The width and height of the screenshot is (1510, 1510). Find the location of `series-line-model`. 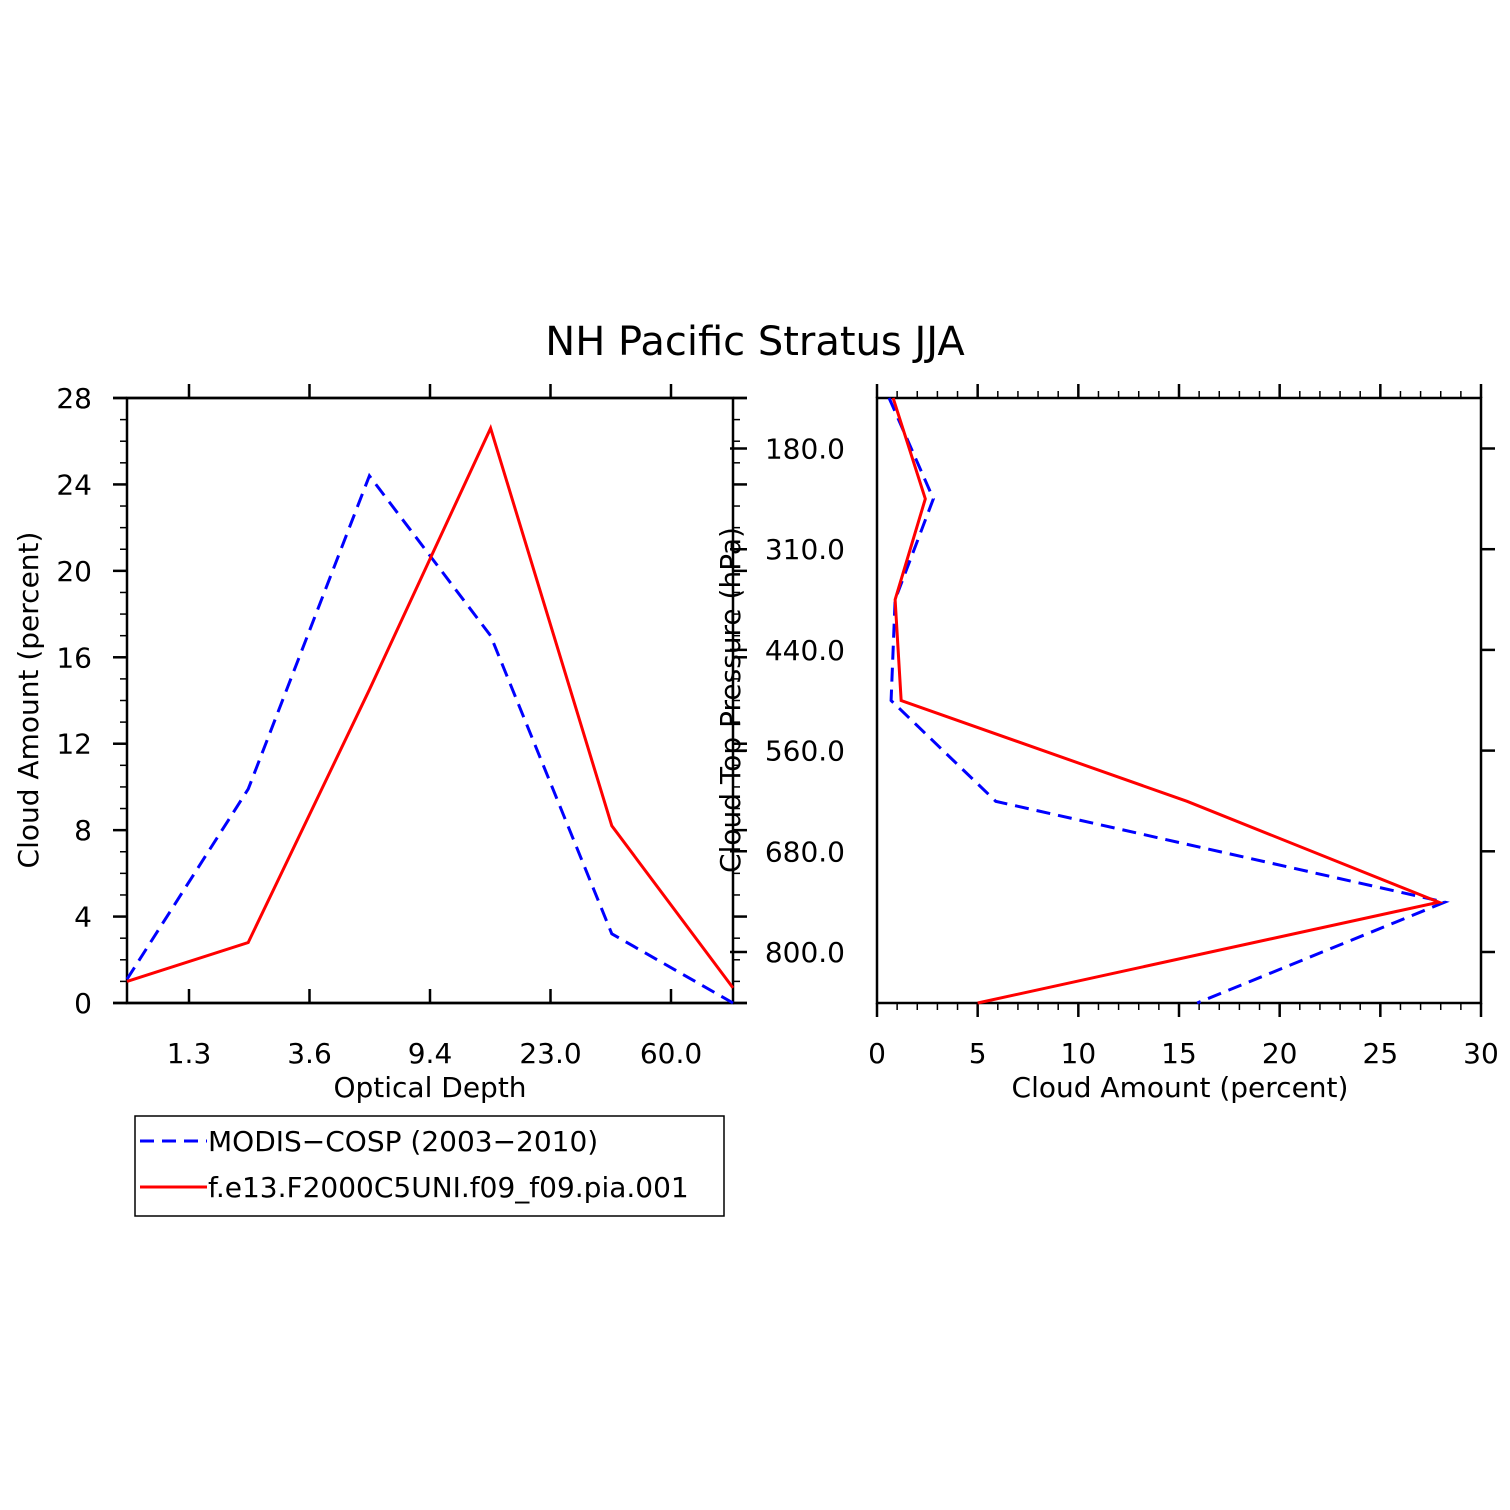

series-line-model is located at coordinates (1167, 701).